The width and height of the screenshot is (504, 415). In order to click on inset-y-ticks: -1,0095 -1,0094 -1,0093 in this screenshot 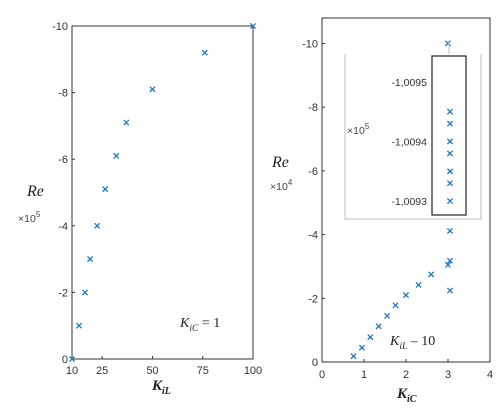, I will do `click(409, 142)`.